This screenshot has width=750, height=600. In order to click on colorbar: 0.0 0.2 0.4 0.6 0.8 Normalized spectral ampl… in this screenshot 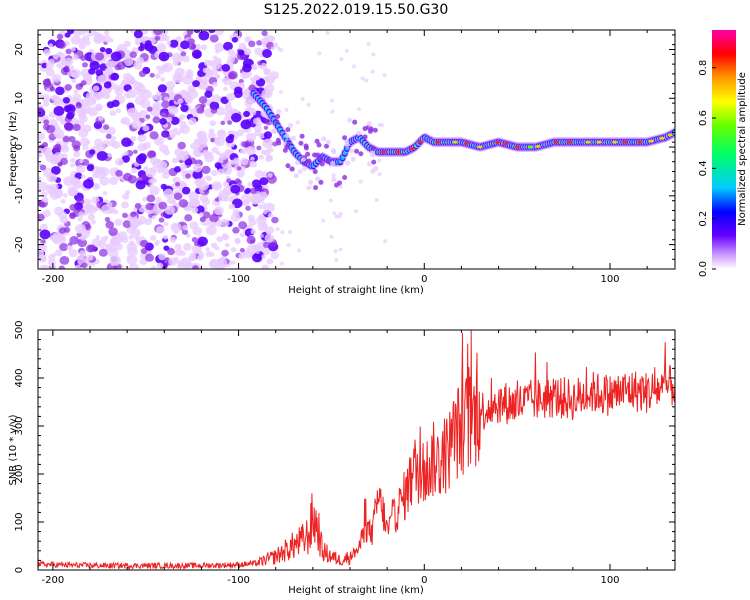, I will do `click(723, 153)`.